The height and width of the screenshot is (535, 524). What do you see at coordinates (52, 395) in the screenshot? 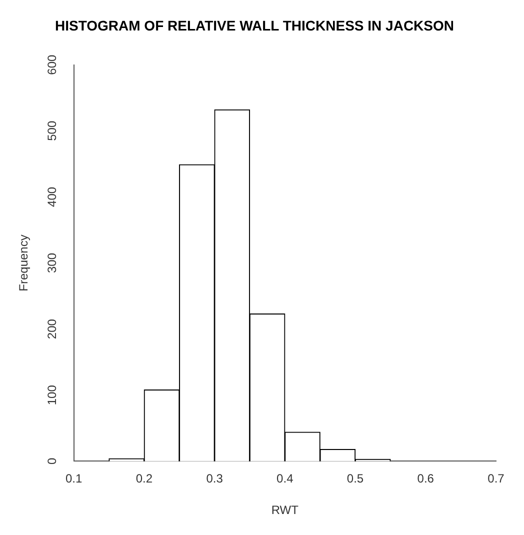
I see `y-tick-label: 100` at bounding box center [52, 395].